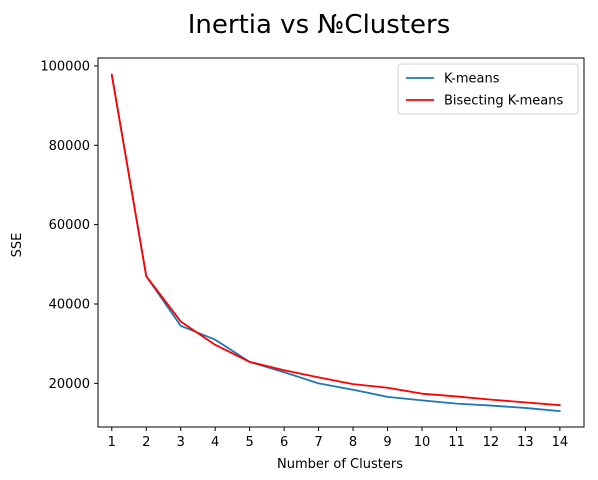 The image size is (598, 480). What do you see at coordinates (181, 442) in the screenshot?
I see `x-tick-label: 3` at bounding box center [181, 442].